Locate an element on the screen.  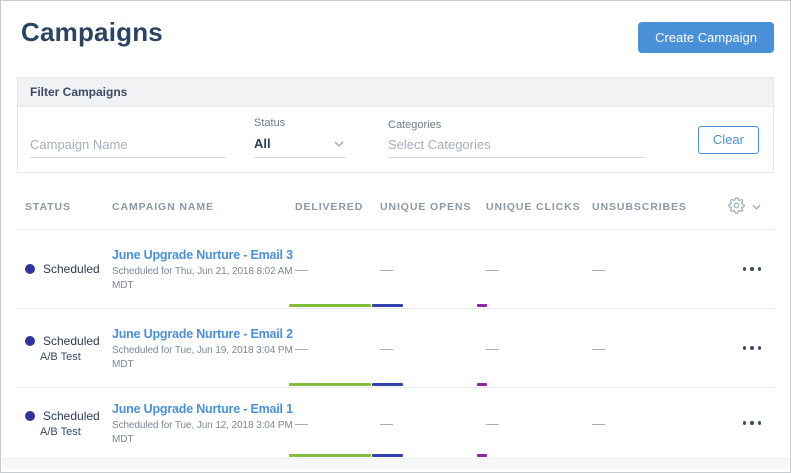
campaign-schedule: Scheduled for Thu, Jun 21, 2018 8:02 AM is located at coordinates (202, 271).